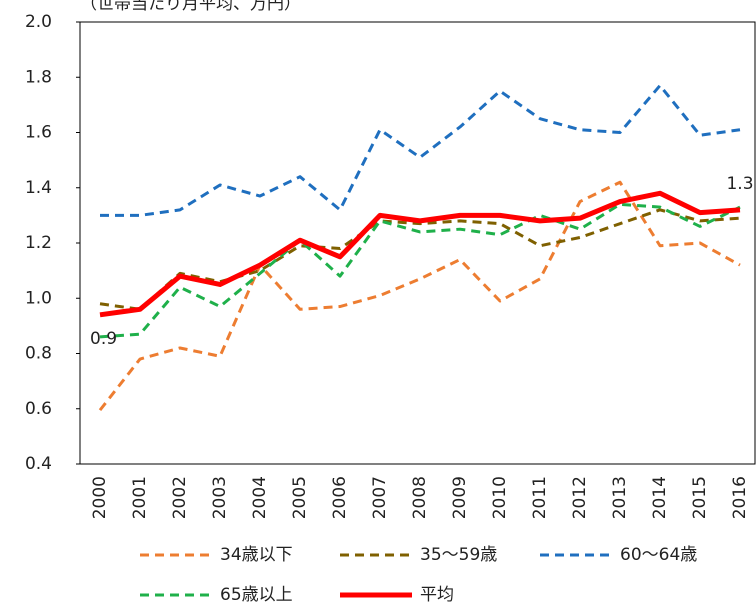  Describe the element at coordinates (700, 497) in the screenshot. I see `x-tick-label: 2015` at that location.